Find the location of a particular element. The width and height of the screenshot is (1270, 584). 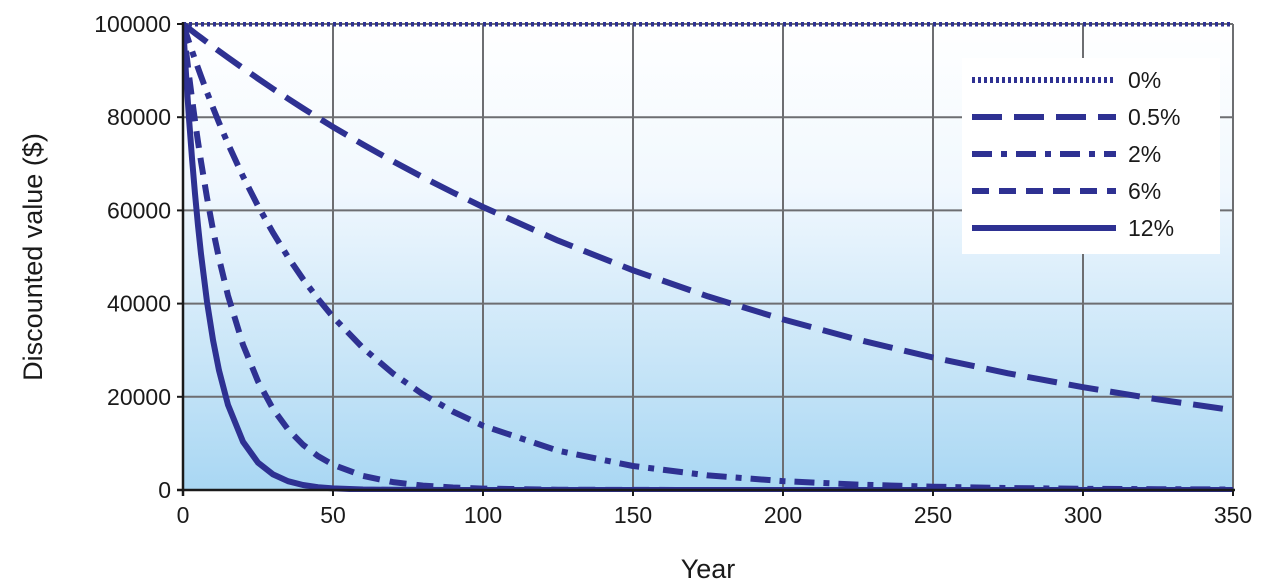

x-tick-label: 150 is located at coordinates (633, 515).